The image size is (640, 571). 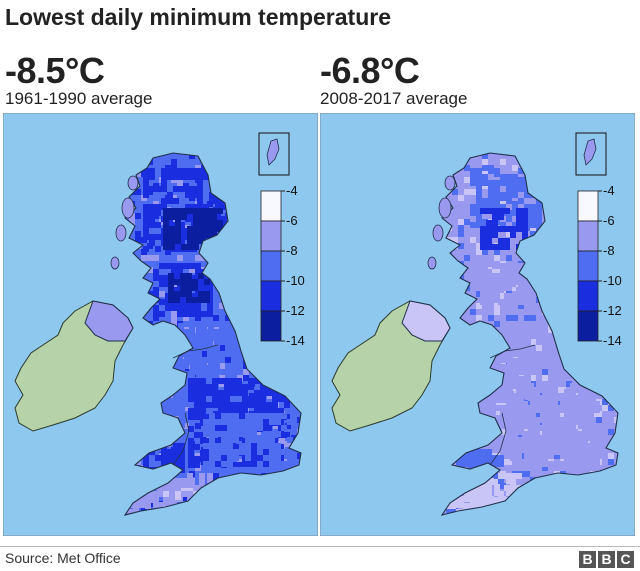 I want to click on source-credit: Source: Met Office, so click(x=63, y=558).